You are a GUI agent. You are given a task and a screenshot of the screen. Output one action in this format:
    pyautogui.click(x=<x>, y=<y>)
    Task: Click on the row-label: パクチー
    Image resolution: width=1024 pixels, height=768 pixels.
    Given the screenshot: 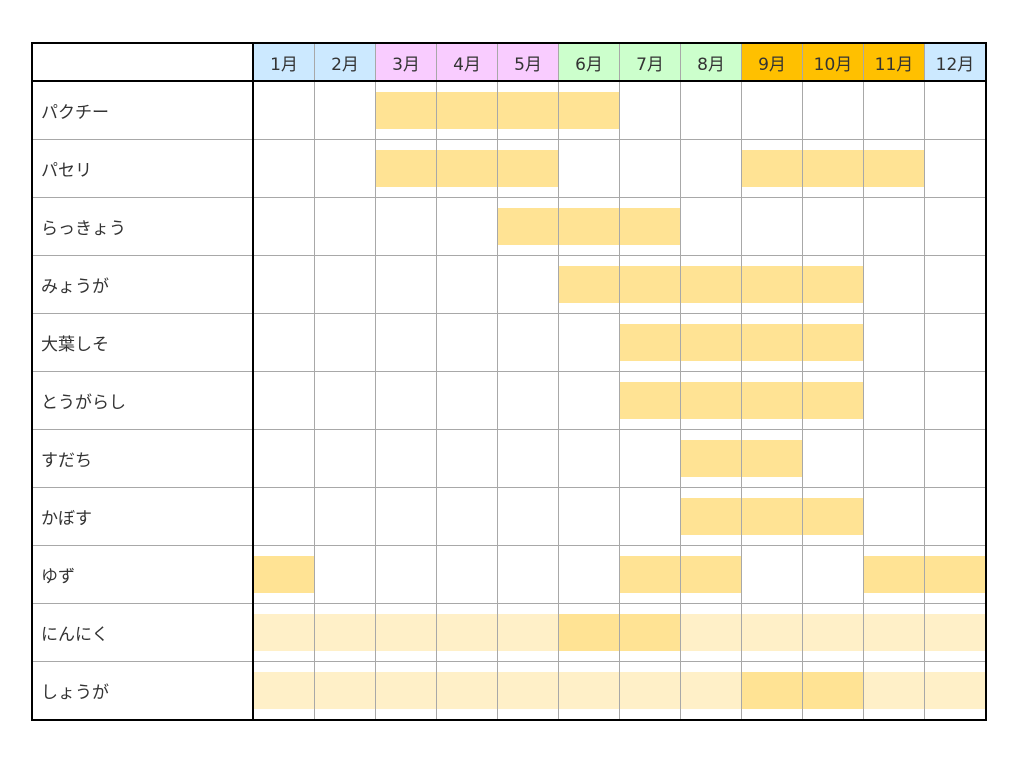 What is the action you would take?
    pyautogui.click(x=143, y=110)
    